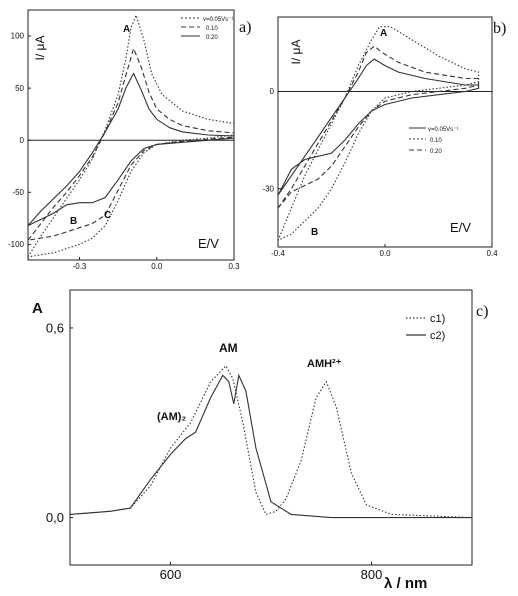  What do you see at coordinates (18, 192) in the screenshot?
I see `y-tick-label: -50` at bounding box center [18, 192].